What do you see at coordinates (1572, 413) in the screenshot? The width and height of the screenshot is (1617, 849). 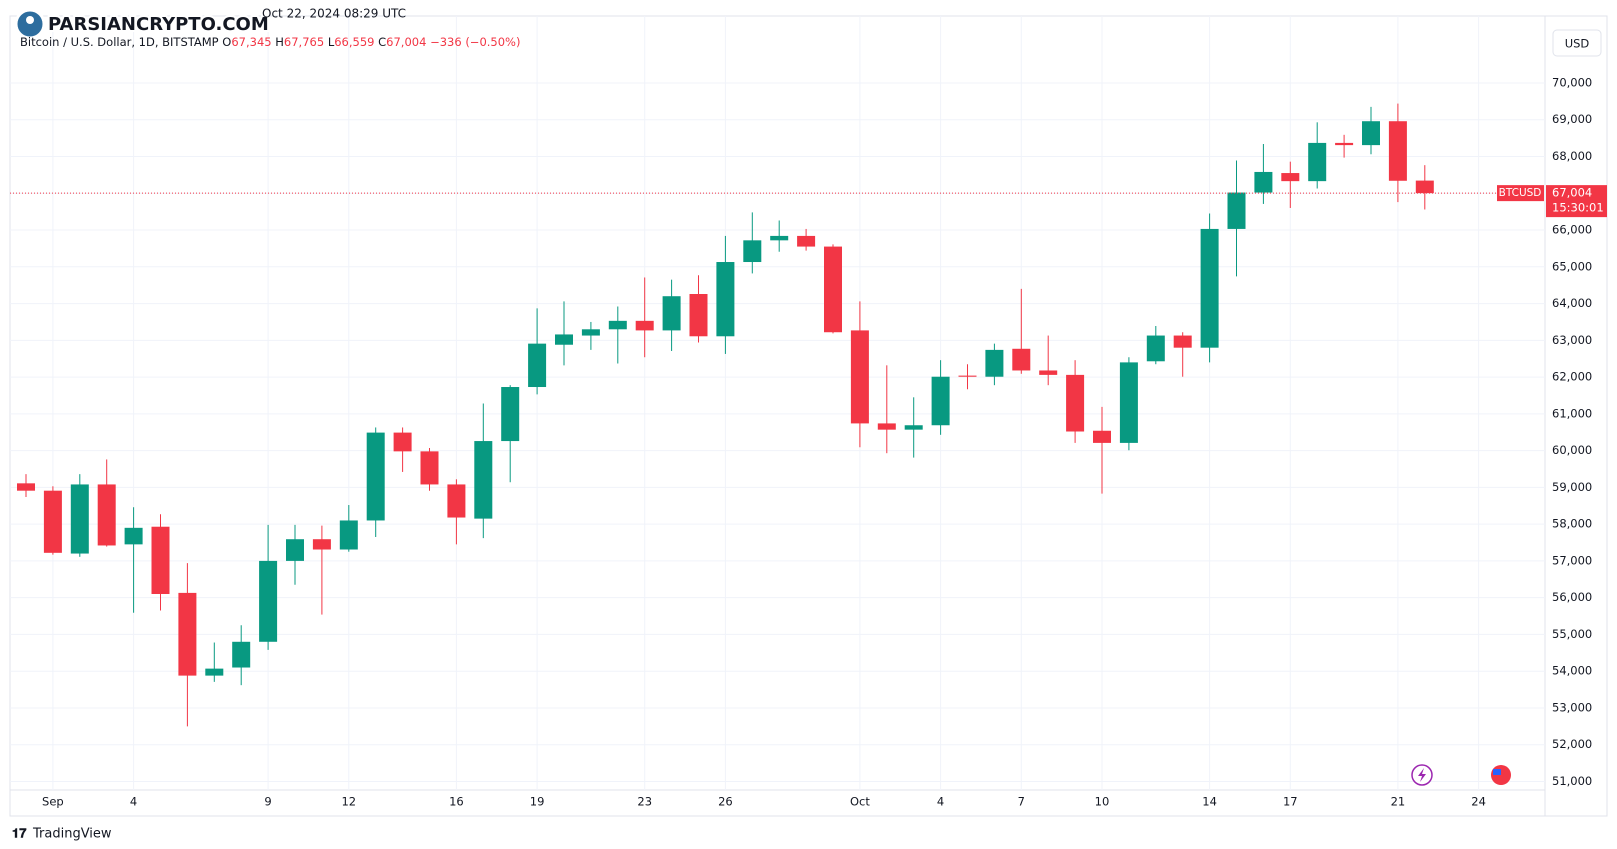 I see `y-tick-label: 61,000` at bounding box center [1572, 413].